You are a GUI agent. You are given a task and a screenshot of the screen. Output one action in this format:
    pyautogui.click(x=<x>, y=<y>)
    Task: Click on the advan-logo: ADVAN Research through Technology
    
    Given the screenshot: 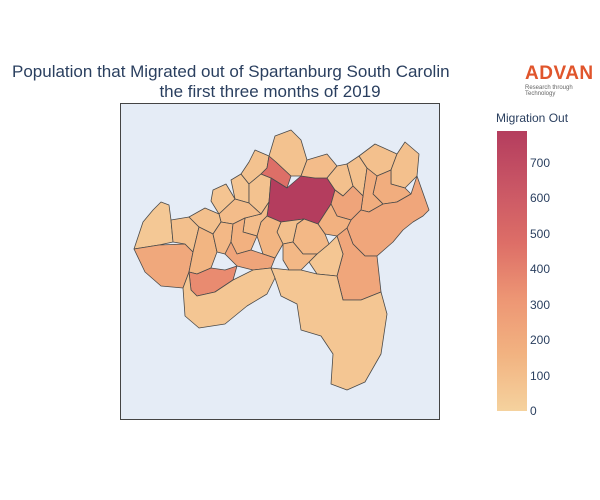 What is the action you would take?
    pyautogui.click(x=562, y=80)
    